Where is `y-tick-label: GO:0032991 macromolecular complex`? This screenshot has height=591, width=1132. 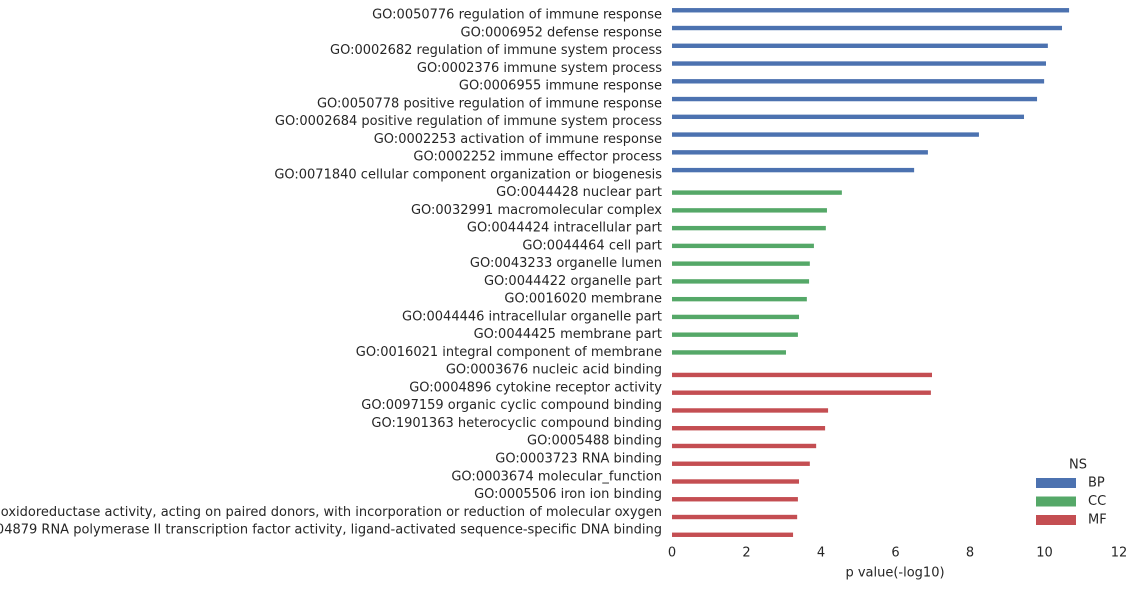 y-tick-label: GO:0032991 macromolecular complex is located at coordinates (536, 210).